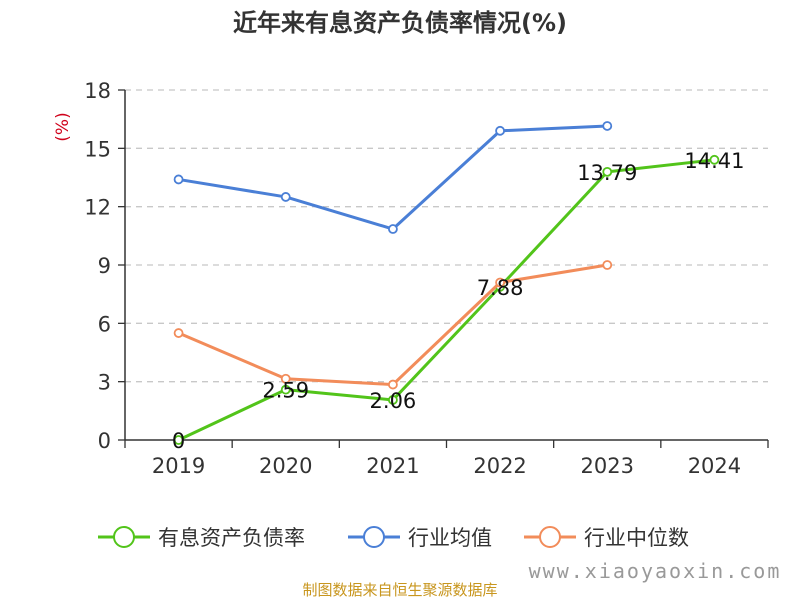  What do you see at coordinates (104, 441) in the screenshot?
I see `y-tick-label: 0` at bounding box center [104, 441].